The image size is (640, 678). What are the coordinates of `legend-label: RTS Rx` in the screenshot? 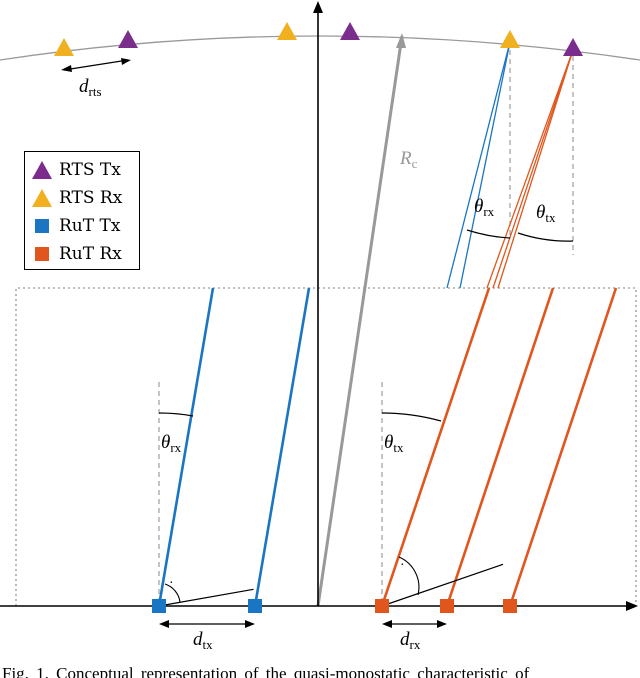 It's located at (91, 198).